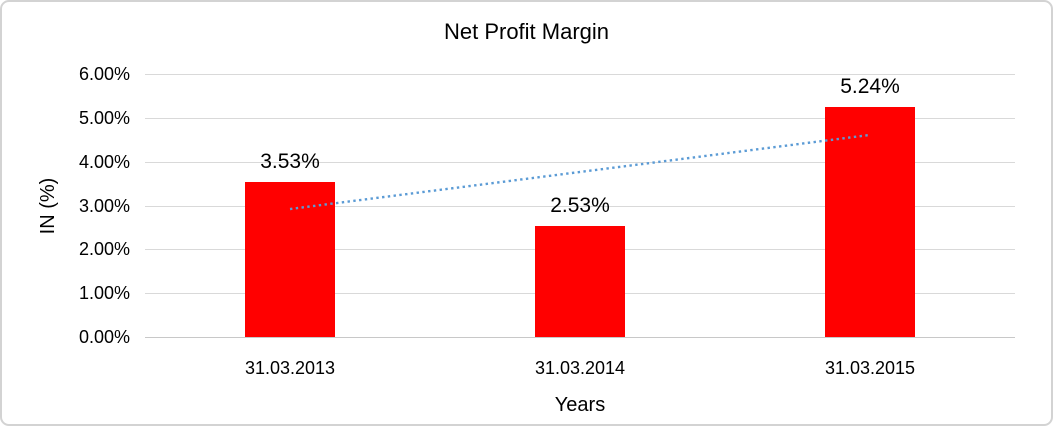 The image size is (1053, 426). What do you see at coordinates (580, 281) in the screenshot?
I see `bar-31.03.2014` at bounding box center [580, 281].